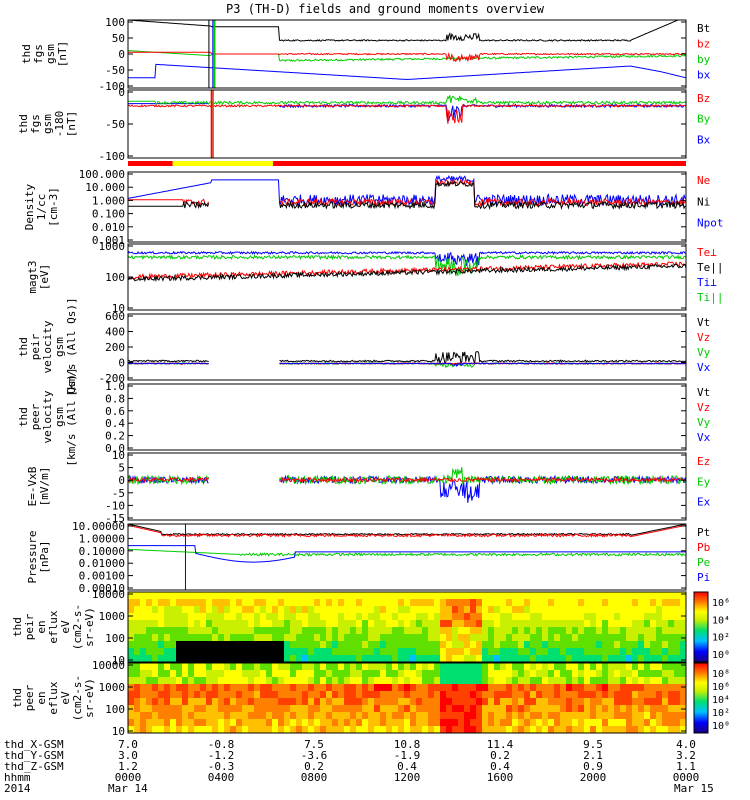 The image size is (750, 800). What do you see at coordinates (115, 638) in the screenshot?
I see `y-tick-label: 100` at bounding box center [115, 638].